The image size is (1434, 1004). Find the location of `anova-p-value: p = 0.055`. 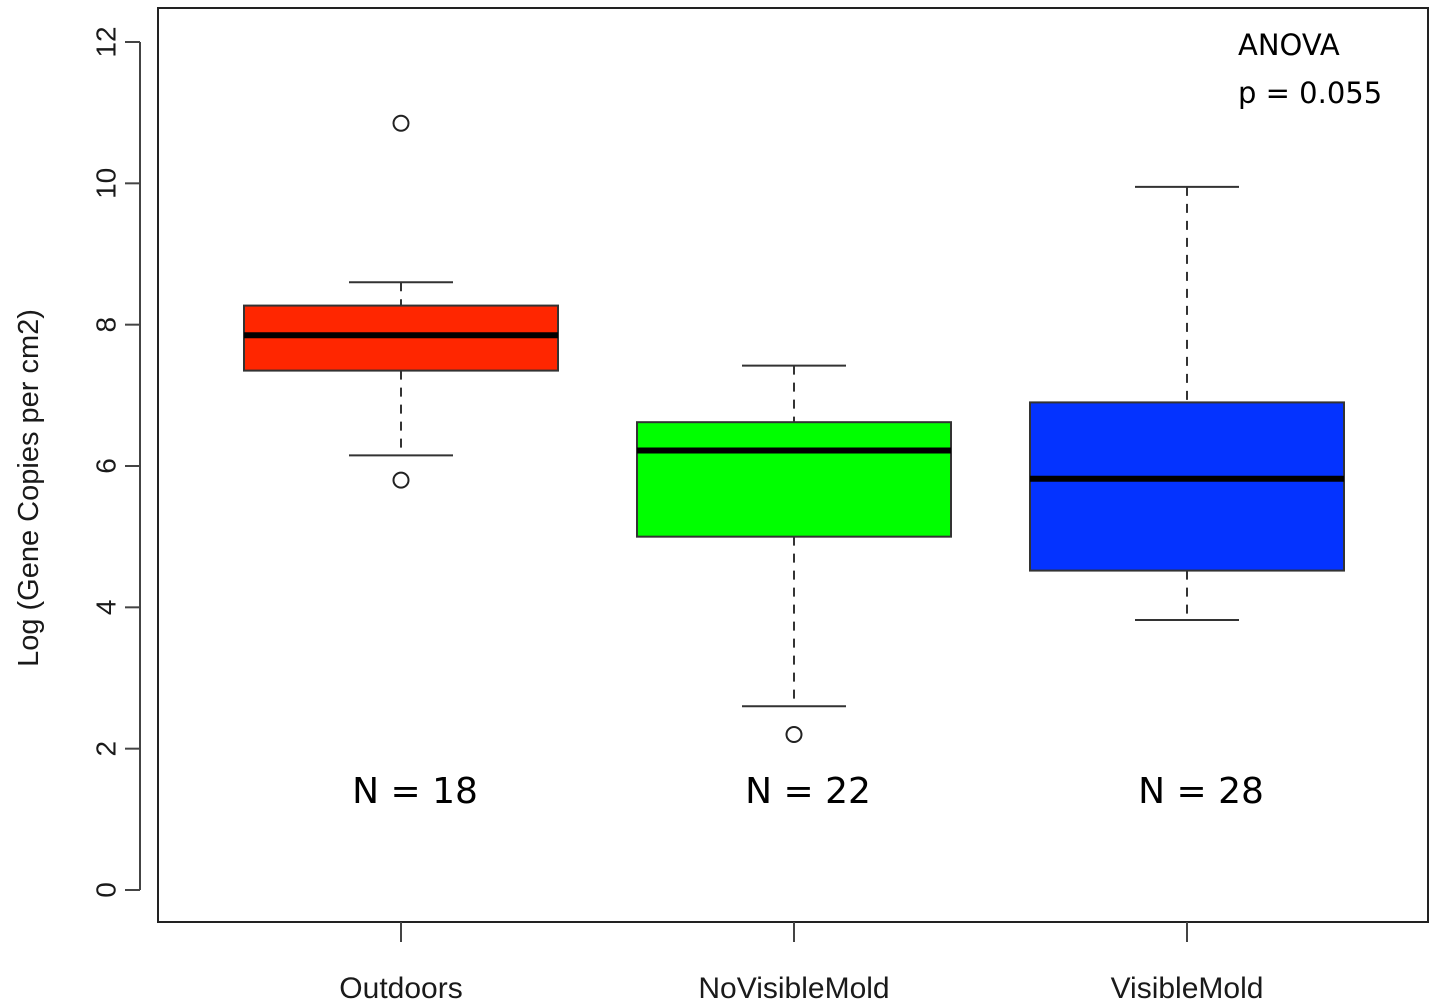

anova-p-value: p = 0.055 is located at coordinates (1310, 93).